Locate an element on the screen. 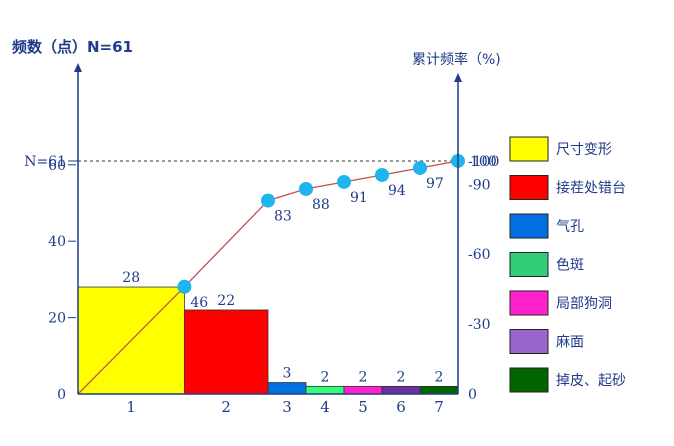 The height and width of the screenshot is (446, 674). x-tick-3: 3 is located at coordinates (287, 407).